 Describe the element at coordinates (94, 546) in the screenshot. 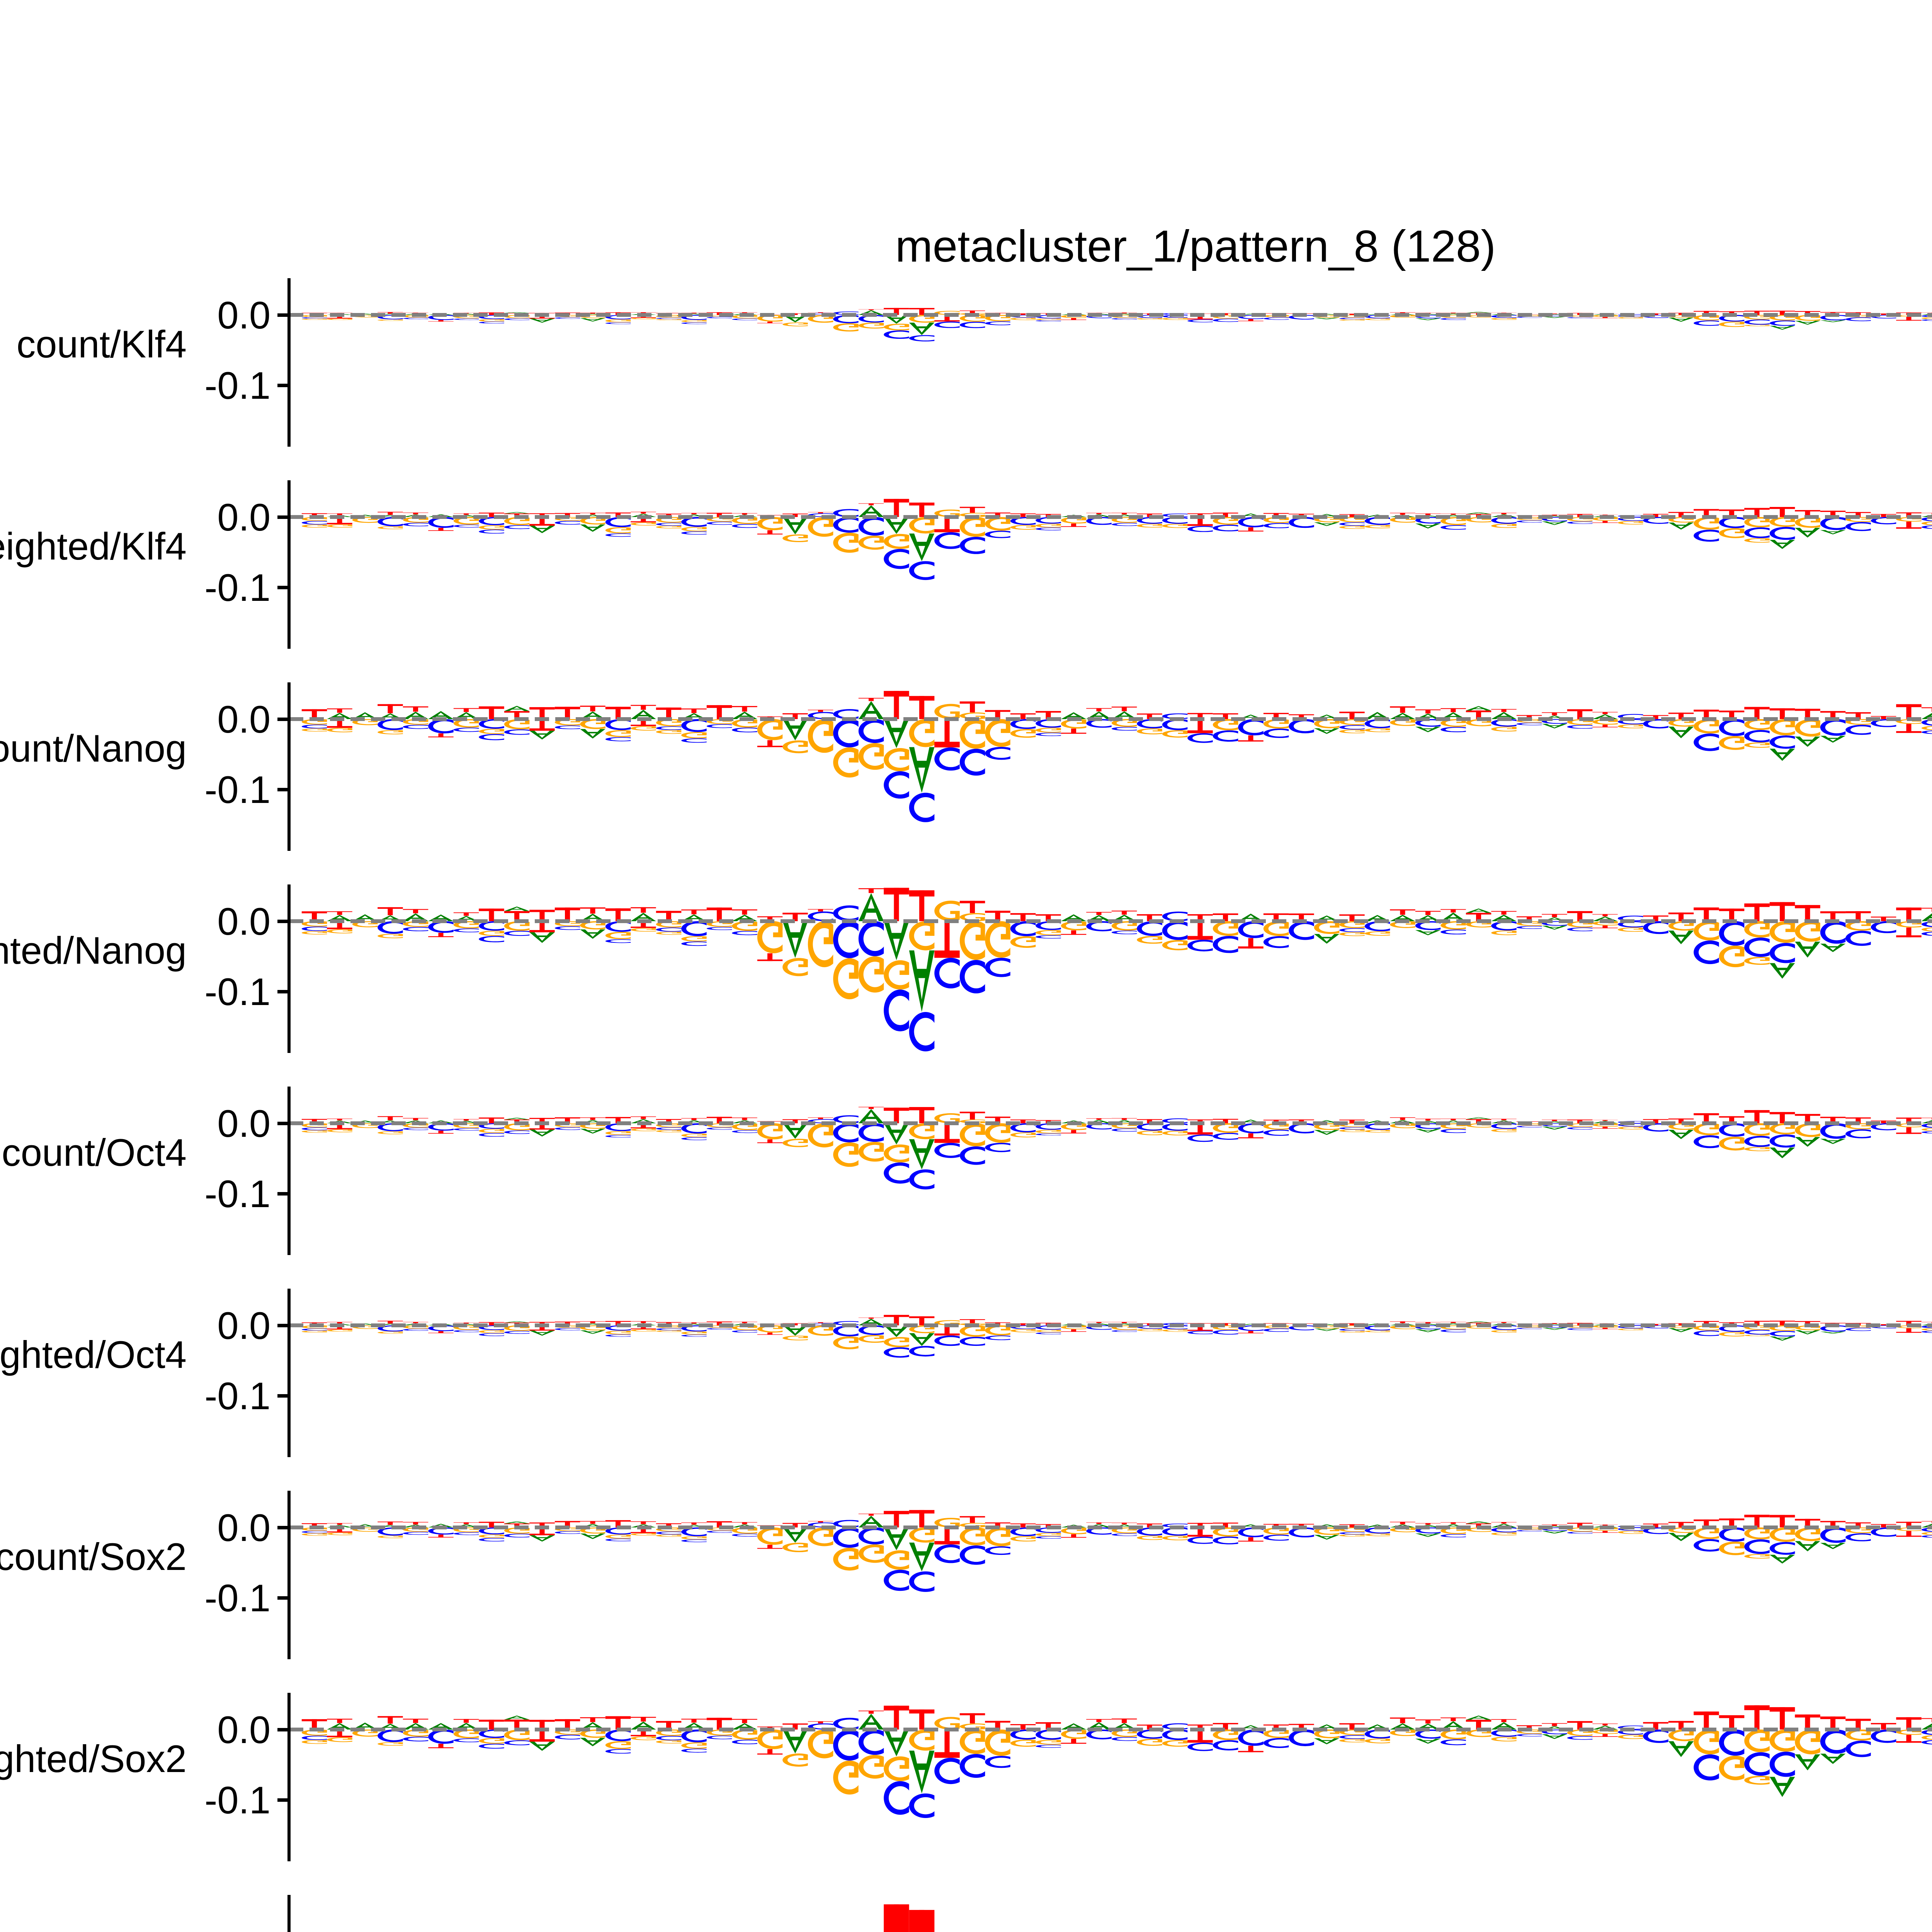

I see `svg-text: weighted/Klf4` at that location.